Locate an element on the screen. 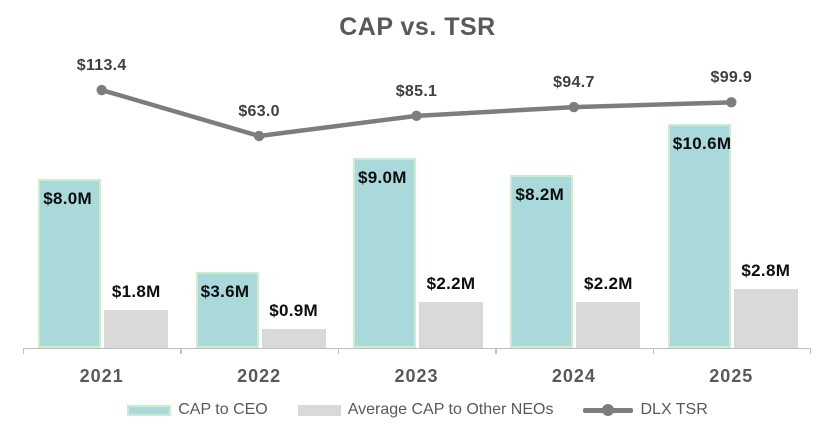 This screenshot has width=835, height=443. bar-label-cap-to-ceo-2024: $8.2M is located at coordinates (540, 194).